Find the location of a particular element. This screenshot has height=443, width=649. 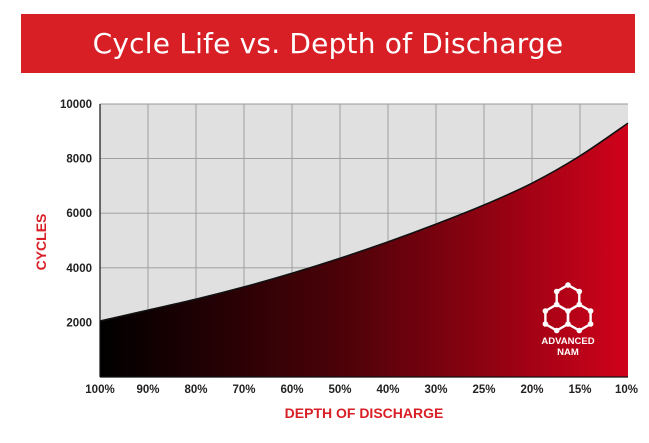

title-banner: Cycle Life vs. Depth of Discharge is located at coordinates (328, 43).